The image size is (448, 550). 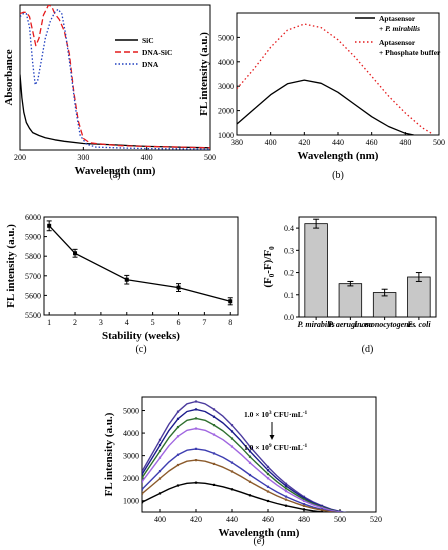 What do you see at coordinates (230, 322) in the screenshot?
I see `x-tick-label: 8` at bounding box center [230, 322].